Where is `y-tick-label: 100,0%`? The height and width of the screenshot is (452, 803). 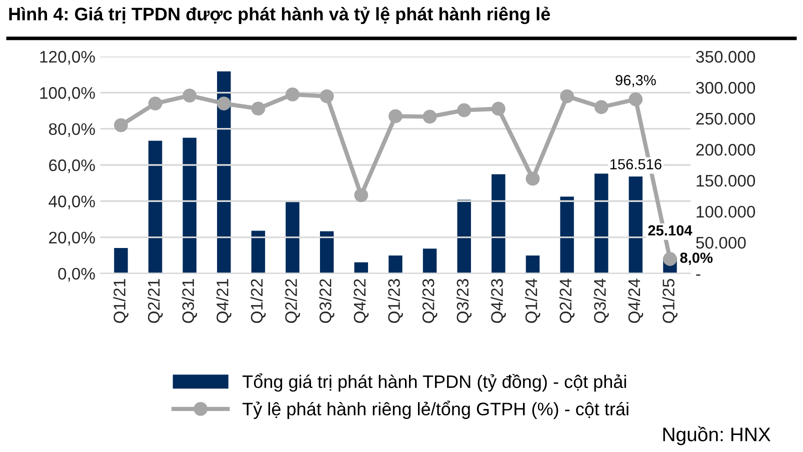
y-tick-label: 100,0% is located at coordinates (67, 94).